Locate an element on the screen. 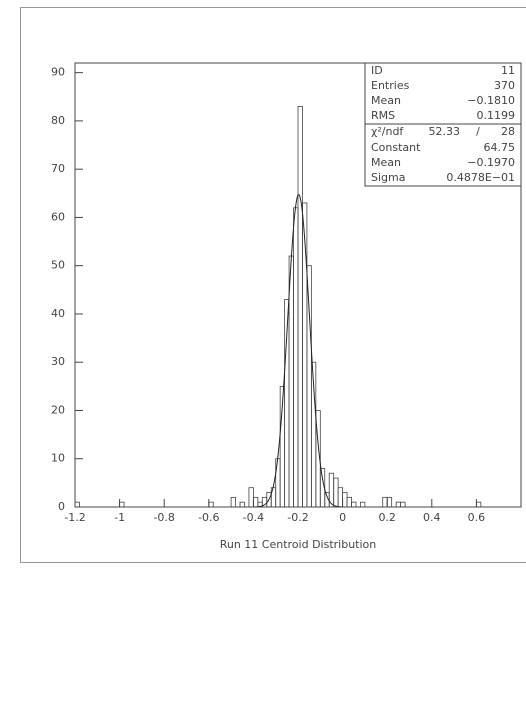 This screenshot has width=526, height=706. y-tick-label: 20 is located at coordinates (58, 409).